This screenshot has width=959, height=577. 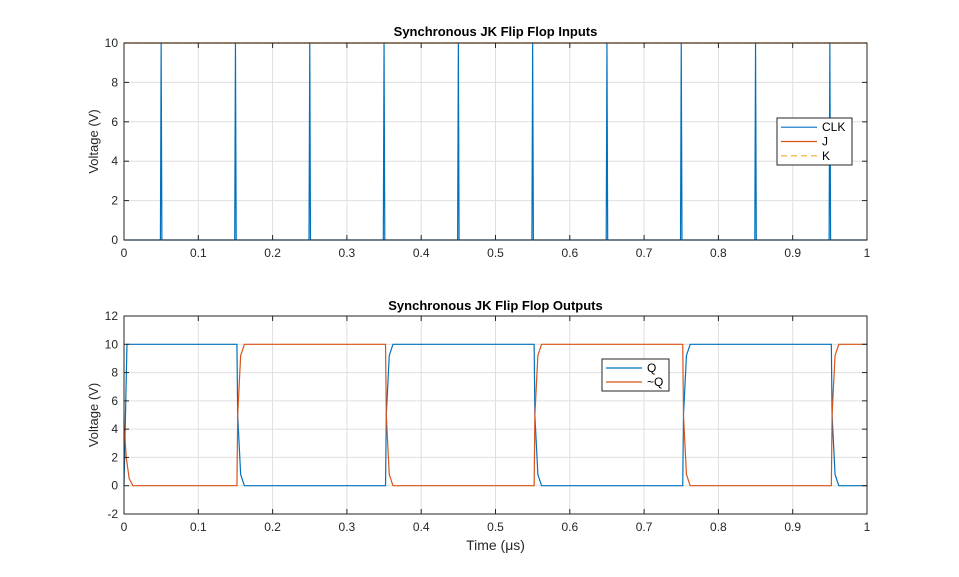 I want to click on inputs-y-tick-label: 6, so click(x=114, y=122).